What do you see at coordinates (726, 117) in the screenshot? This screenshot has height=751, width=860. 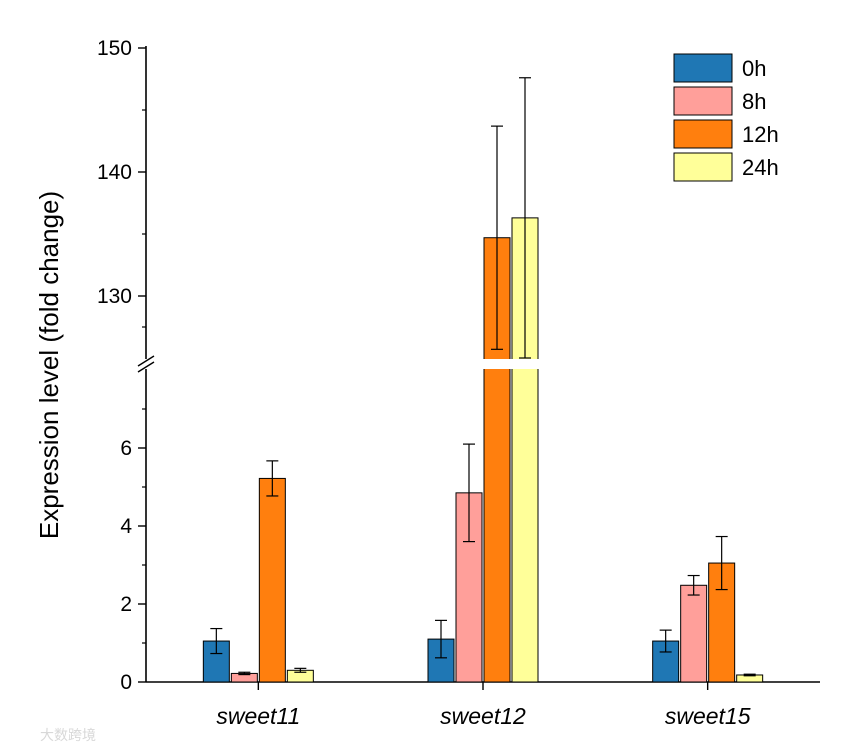 I see `legend: 0h 8h 12h 24h` at bounding box center [726, 117].